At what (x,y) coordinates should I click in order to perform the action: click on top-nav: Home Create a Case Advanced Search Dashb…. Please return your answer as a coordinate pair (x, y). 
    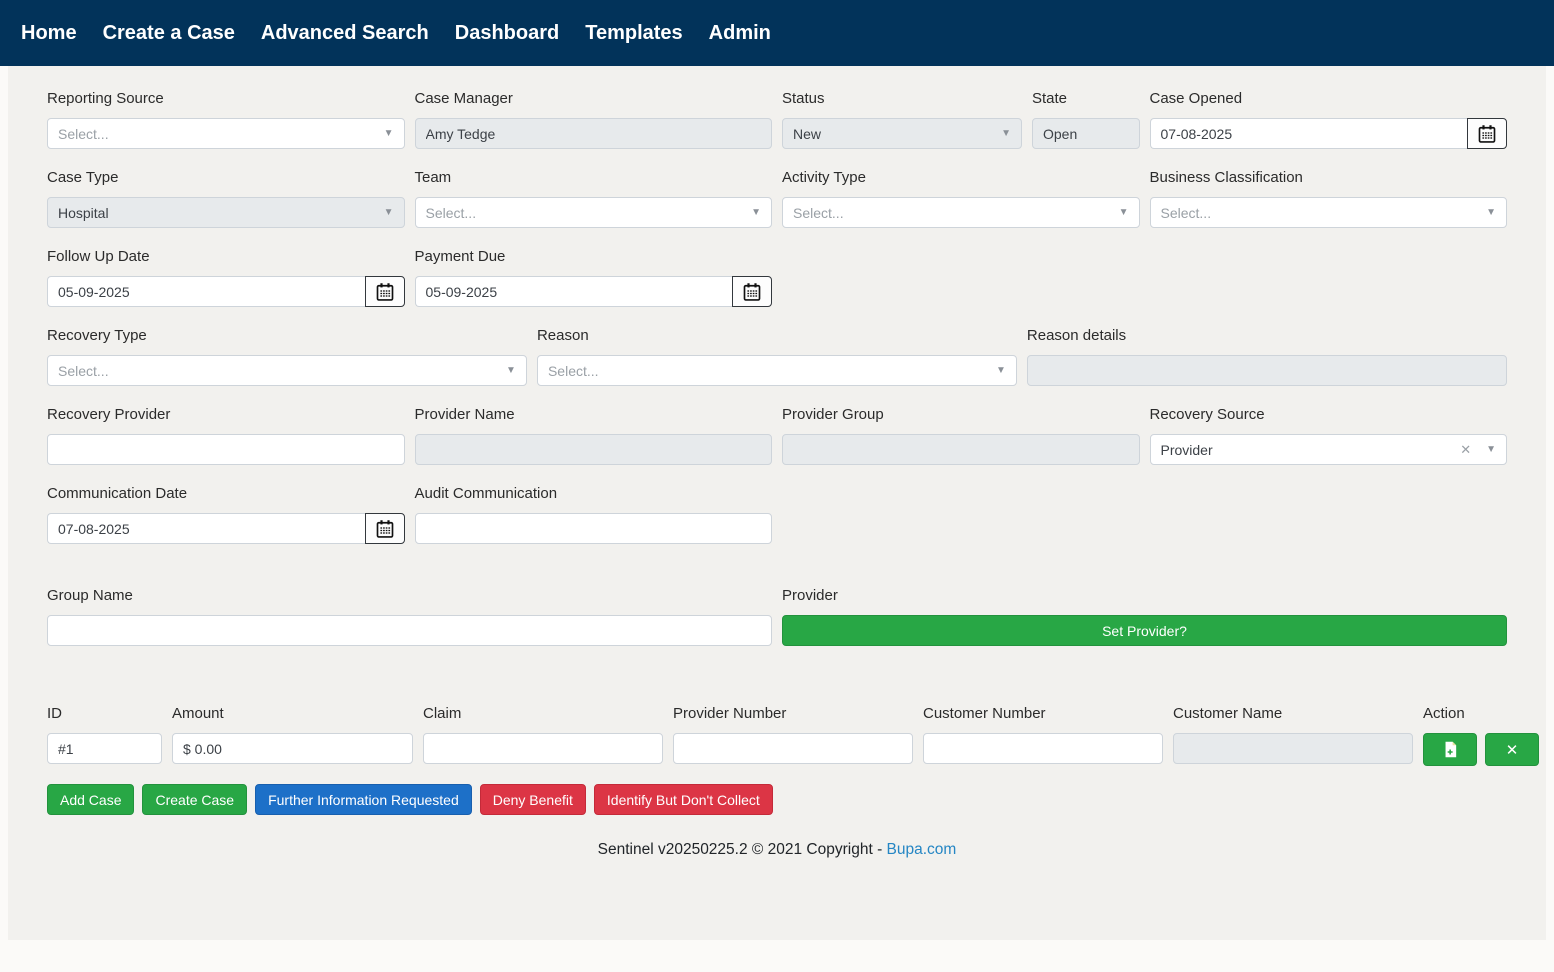
    Looking at the image, I should click on (777, 33).